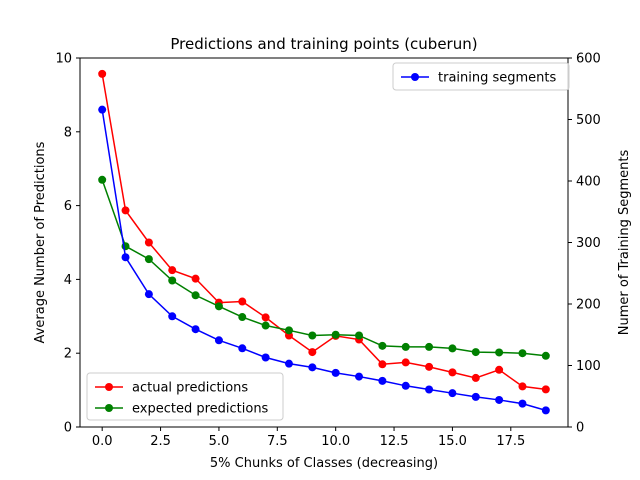 This screenshot has height=480, width=640. Describe the element at coordinates (63, 59) in the screenshot. I see `y-tick-label: 10` at that location.